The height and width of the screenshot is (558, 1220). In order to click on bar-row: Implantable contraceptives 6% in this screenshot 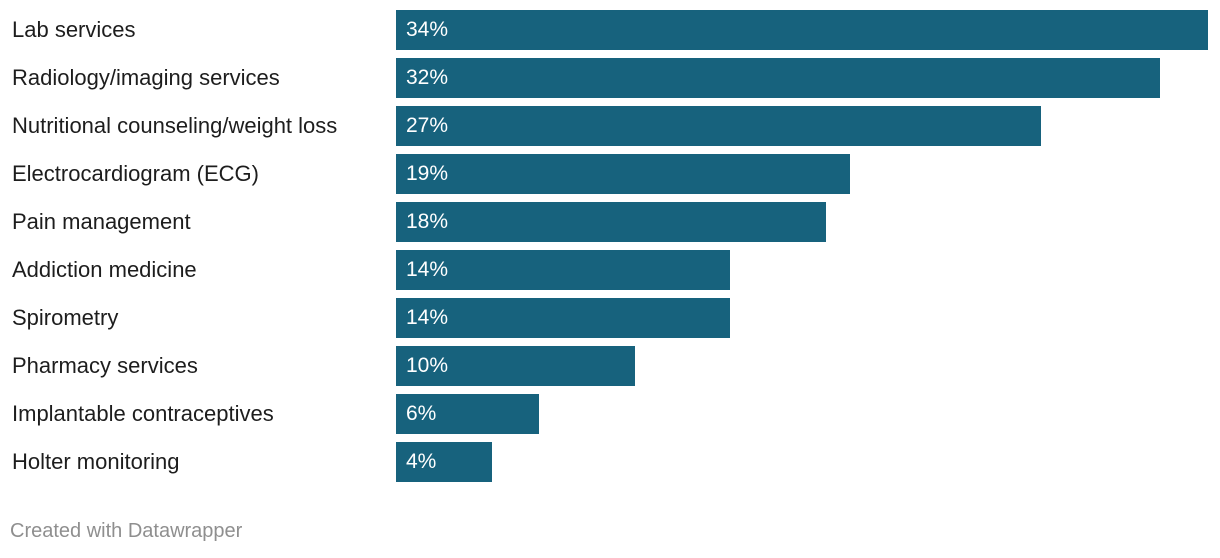, I will do `click(610, 414)`.